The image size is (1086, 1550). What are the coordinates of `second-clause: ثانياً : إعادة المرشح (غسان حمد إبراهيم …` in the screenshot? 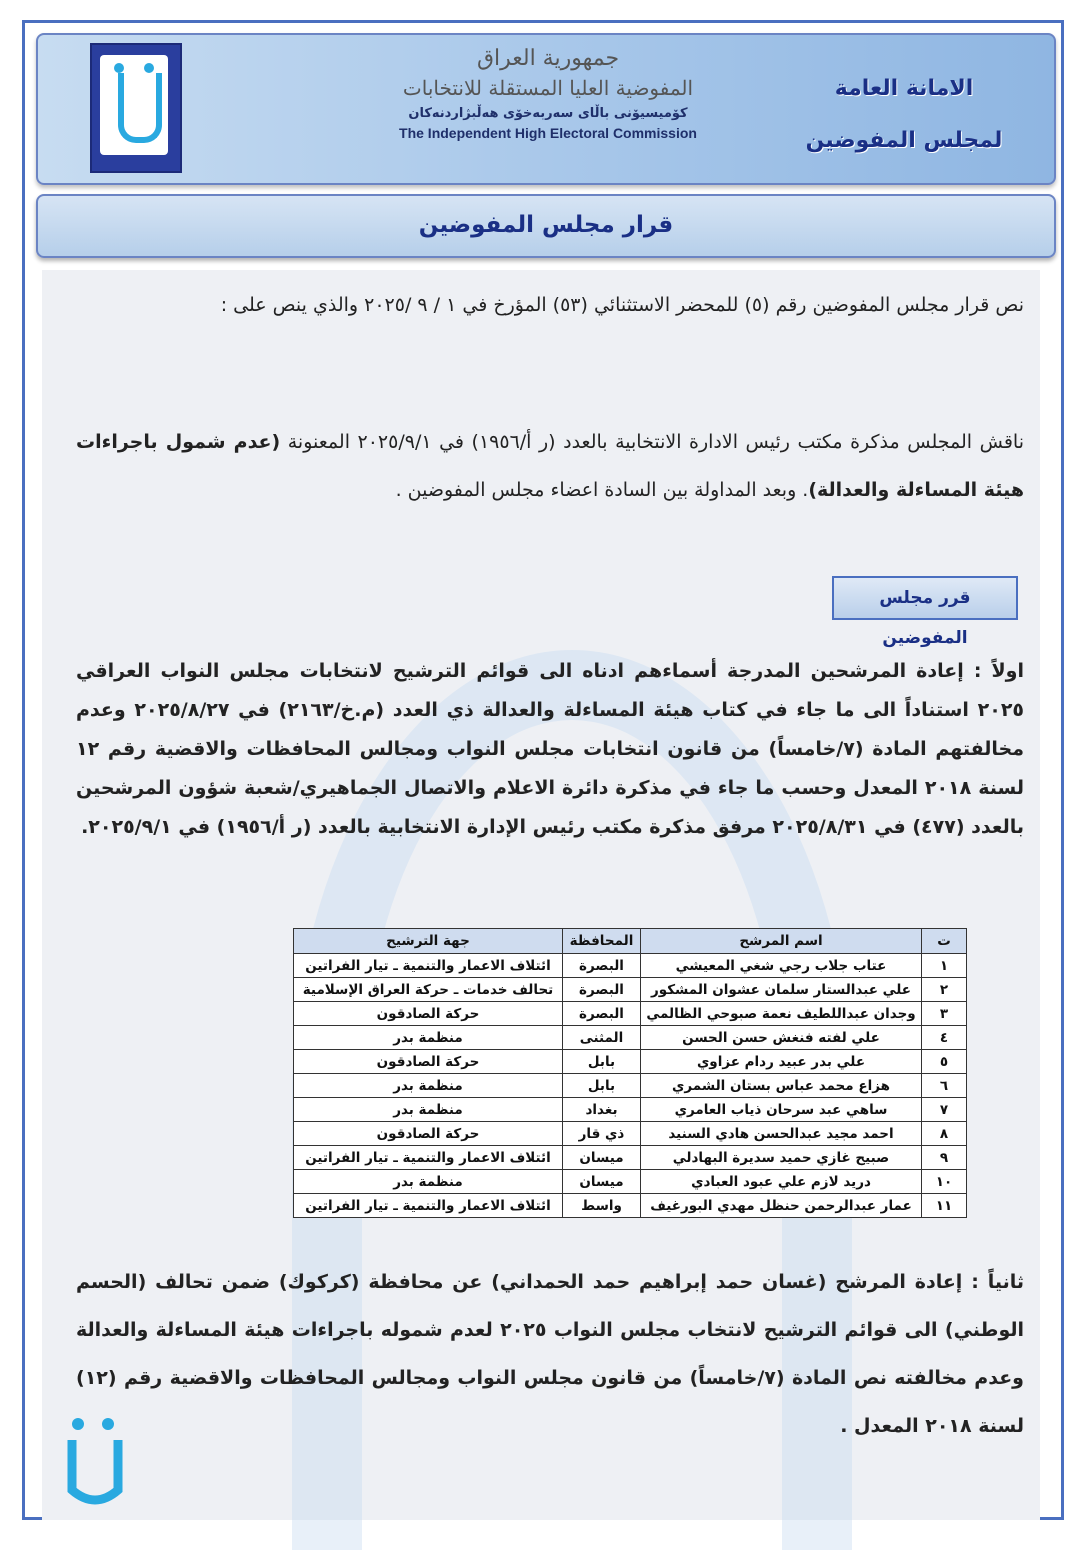 It's located at (550, 1354).